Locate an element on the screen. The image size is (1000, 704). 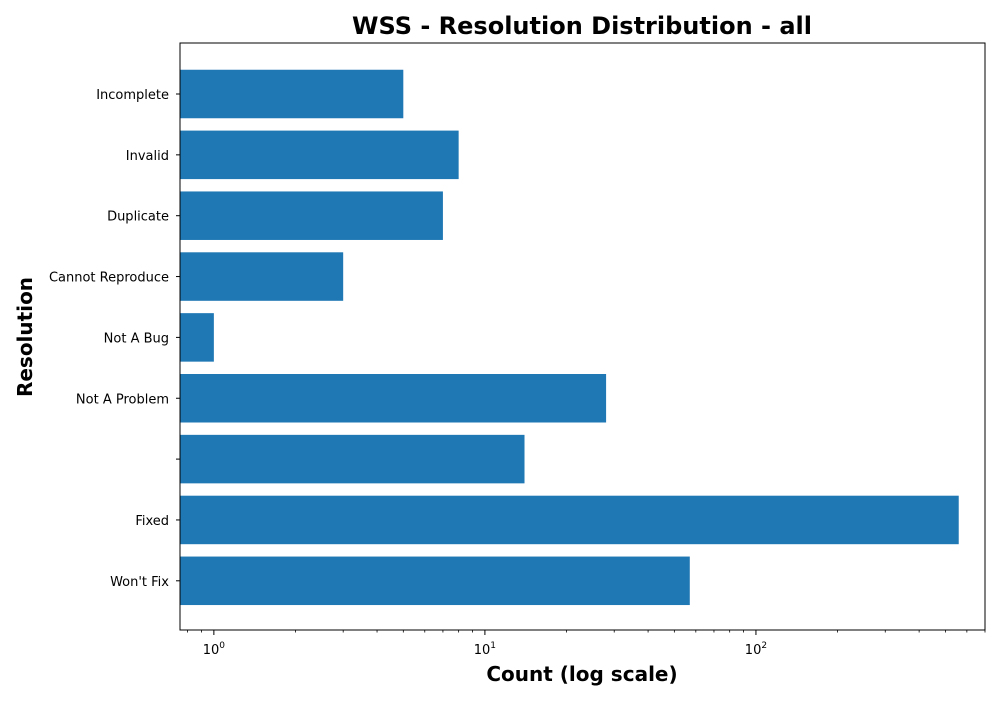
y-tick-label: Cannot Reproduce is located at coordinates (109, 278).